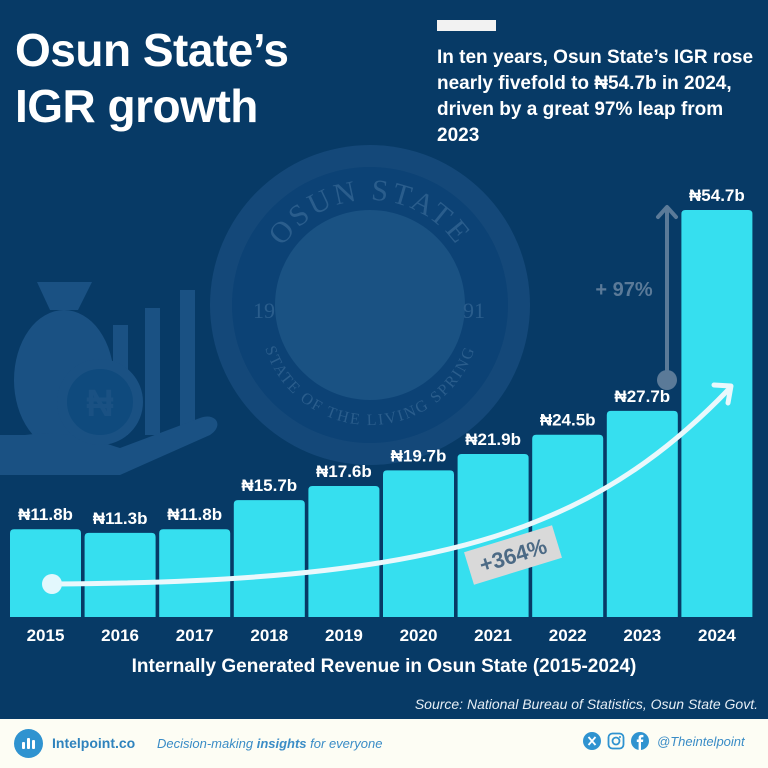  Describe the element at coordinates (120, 574) in the screenshot. I see `bar-2016` at that location.